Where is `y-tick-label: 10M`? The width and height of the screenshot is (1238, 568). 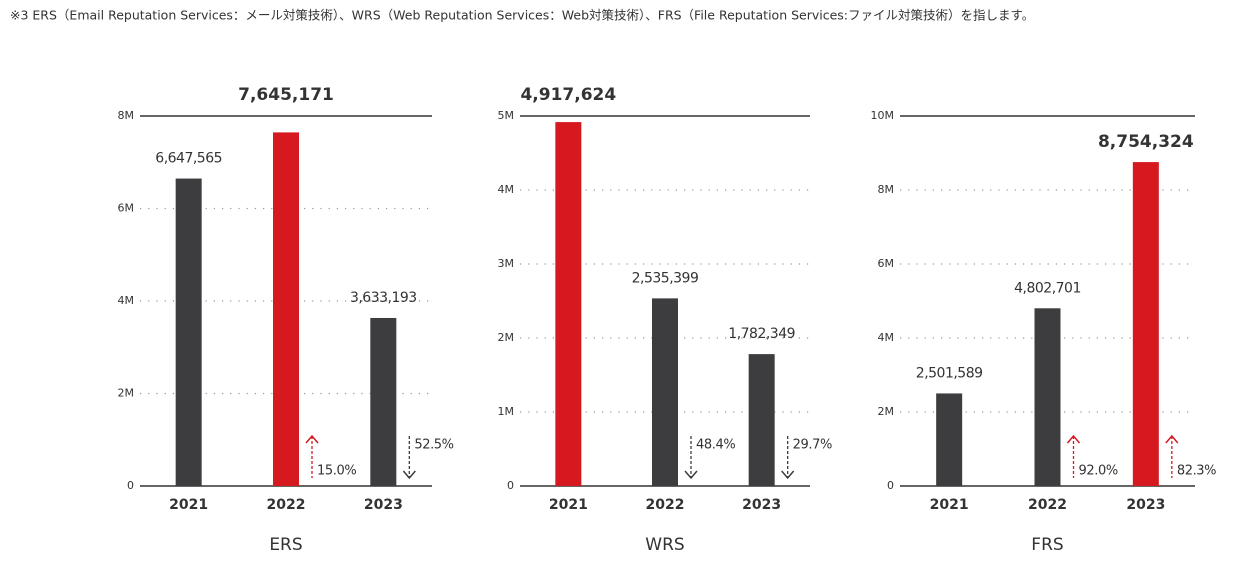
y-tick-label: 10M is located at coordinates (883, 115).